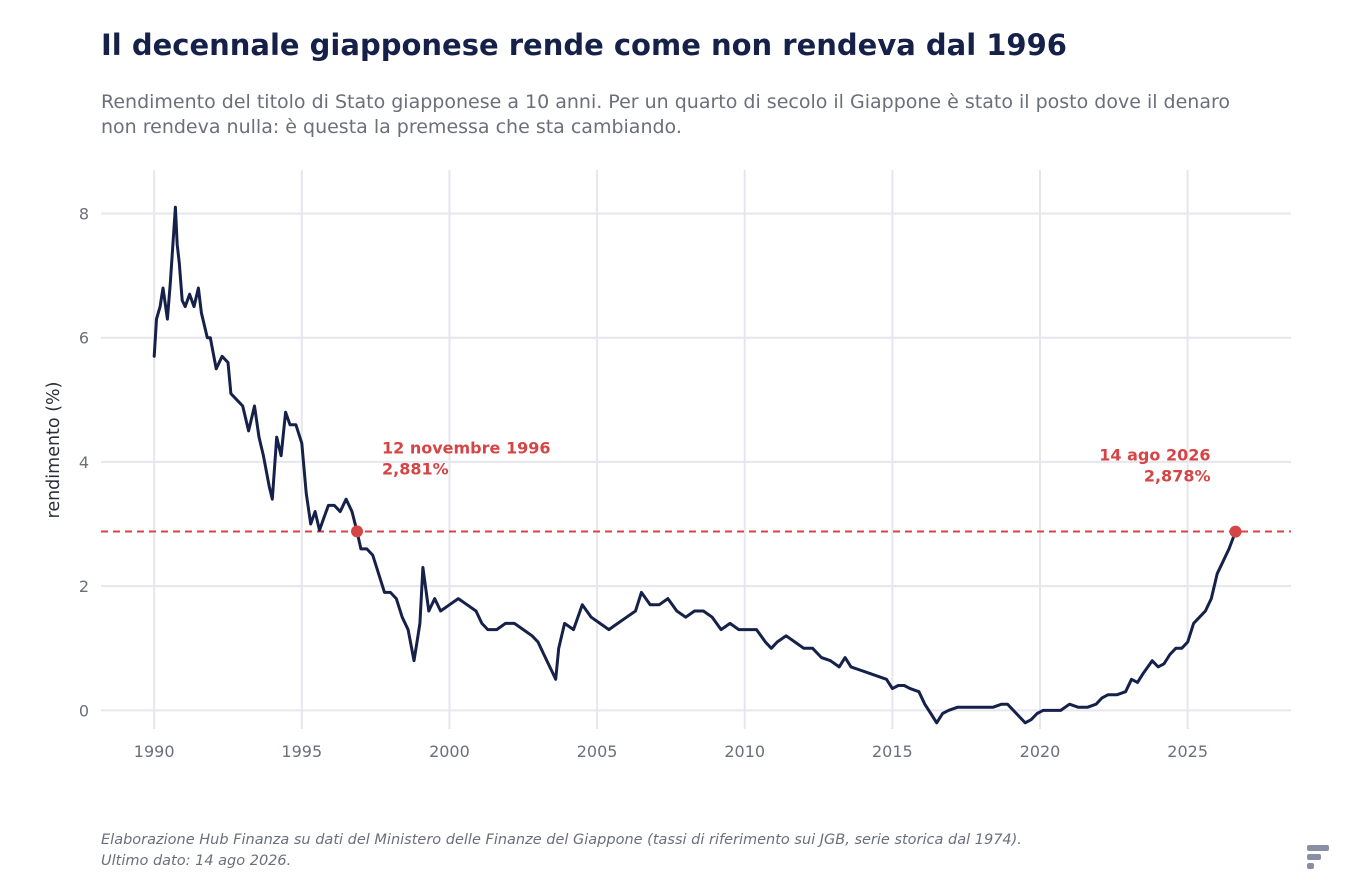  Describe the element at coordinates (466, 447) in the screenshot. I see `annotation-date: 12 novembre 1996` at that location.